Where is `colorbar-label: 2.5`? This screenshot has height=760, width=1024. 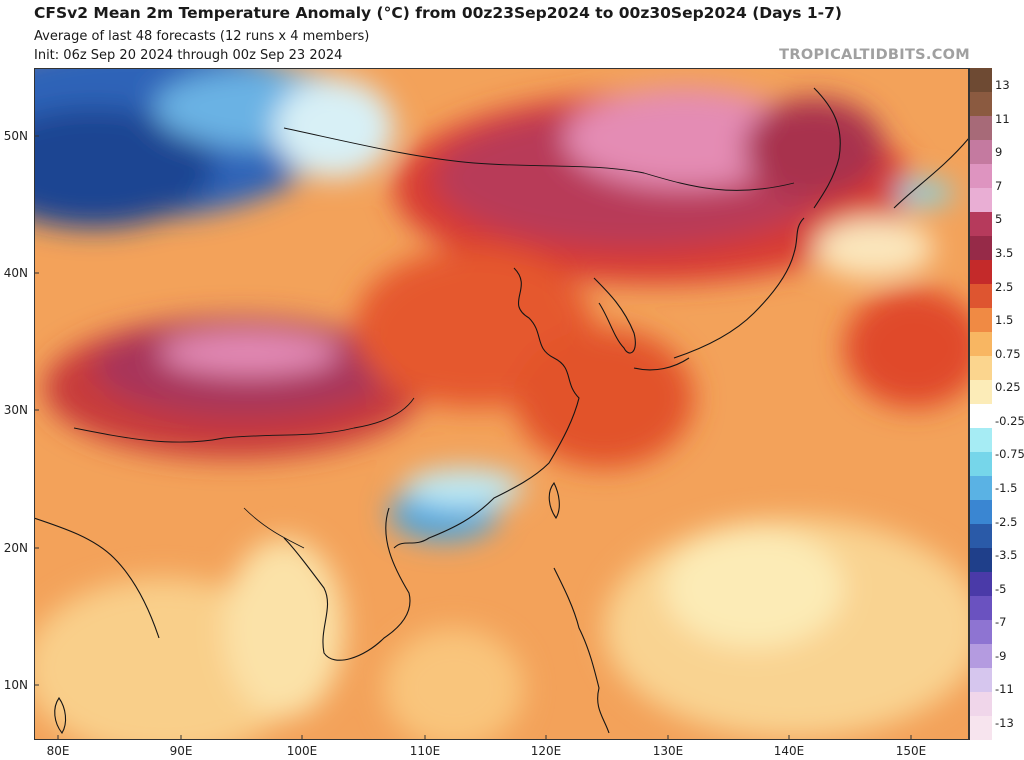
colorbar-label: 2.5 is located at coordinates (1004, 286).